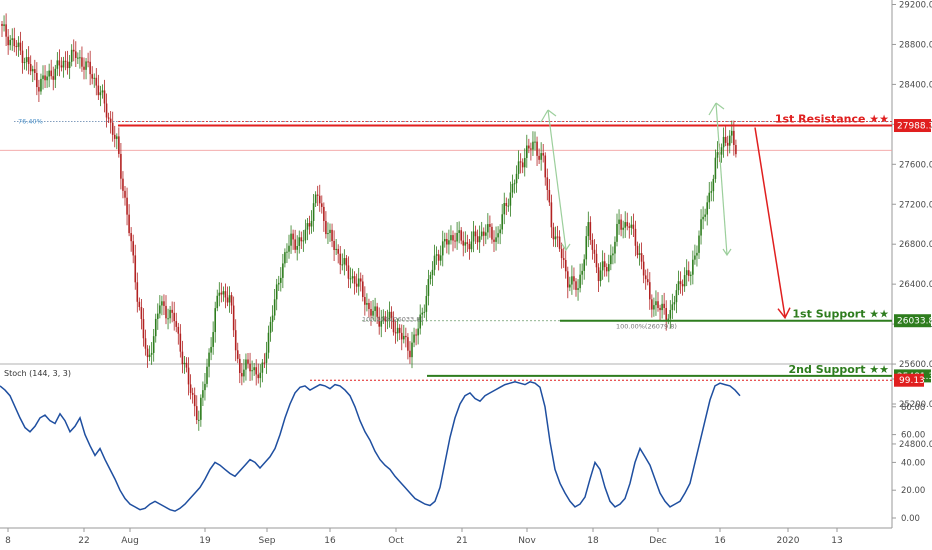 Image resolution: width=932 pixels, height=550 pixels. I want to click on fib-label-a: 100.00%(26033.8), so click(392, 320).